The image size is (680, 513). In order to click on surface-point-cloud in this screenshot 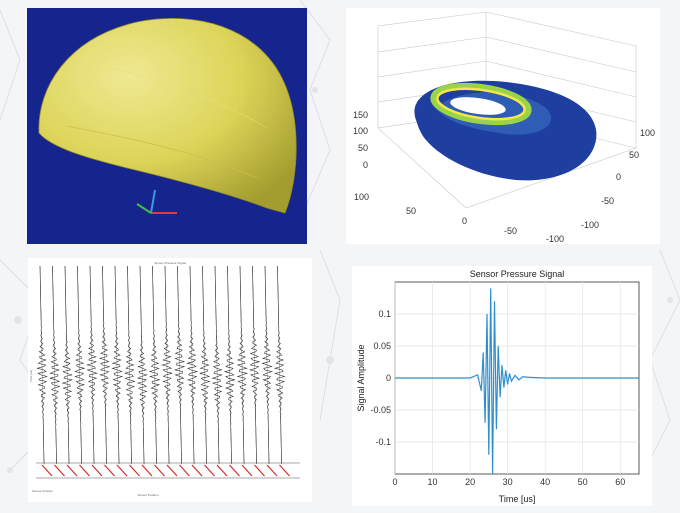, I will do `click(505, 130)`.